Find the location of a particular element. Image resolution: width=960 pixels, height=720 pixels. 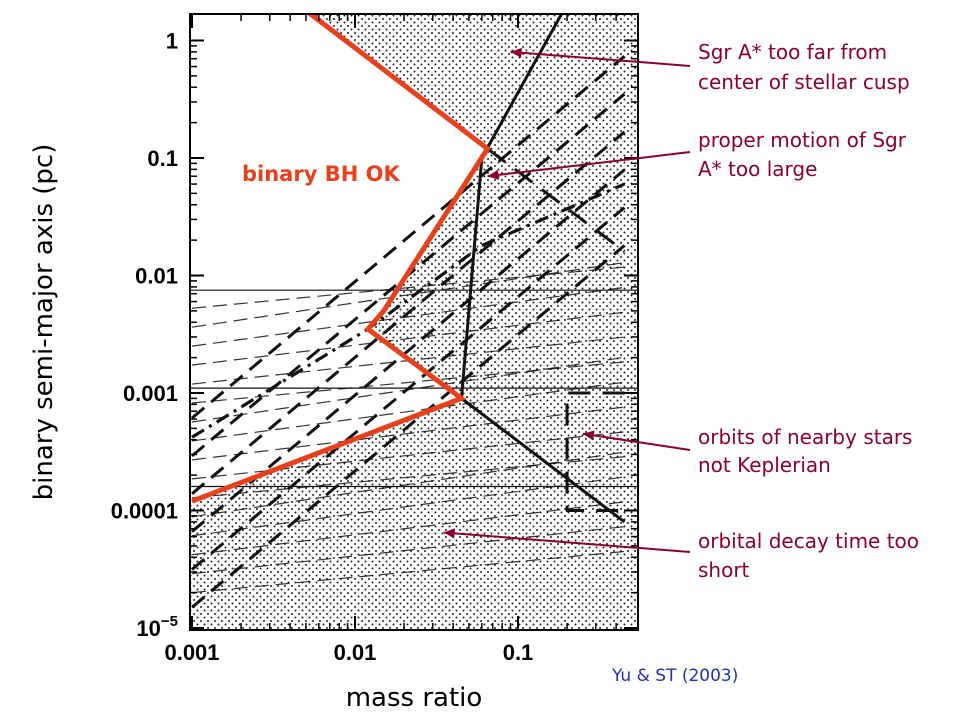

y-tick-label-5: 10−5 is located at coordinates (157, 627).